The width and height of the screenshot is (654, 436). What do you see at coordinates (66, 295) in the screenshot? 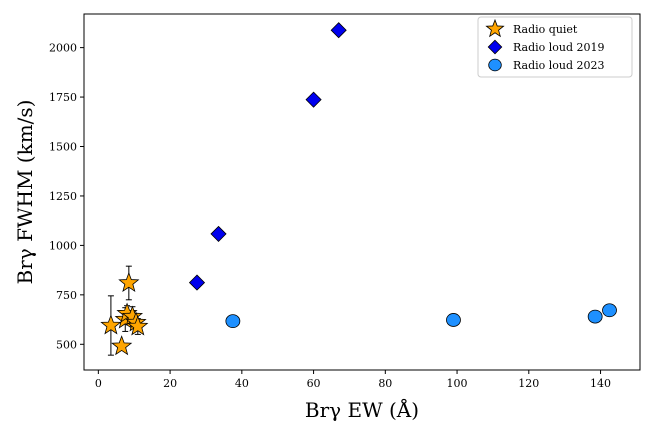
I see `y-tick-label: 750` at bounding box center [66, 295].